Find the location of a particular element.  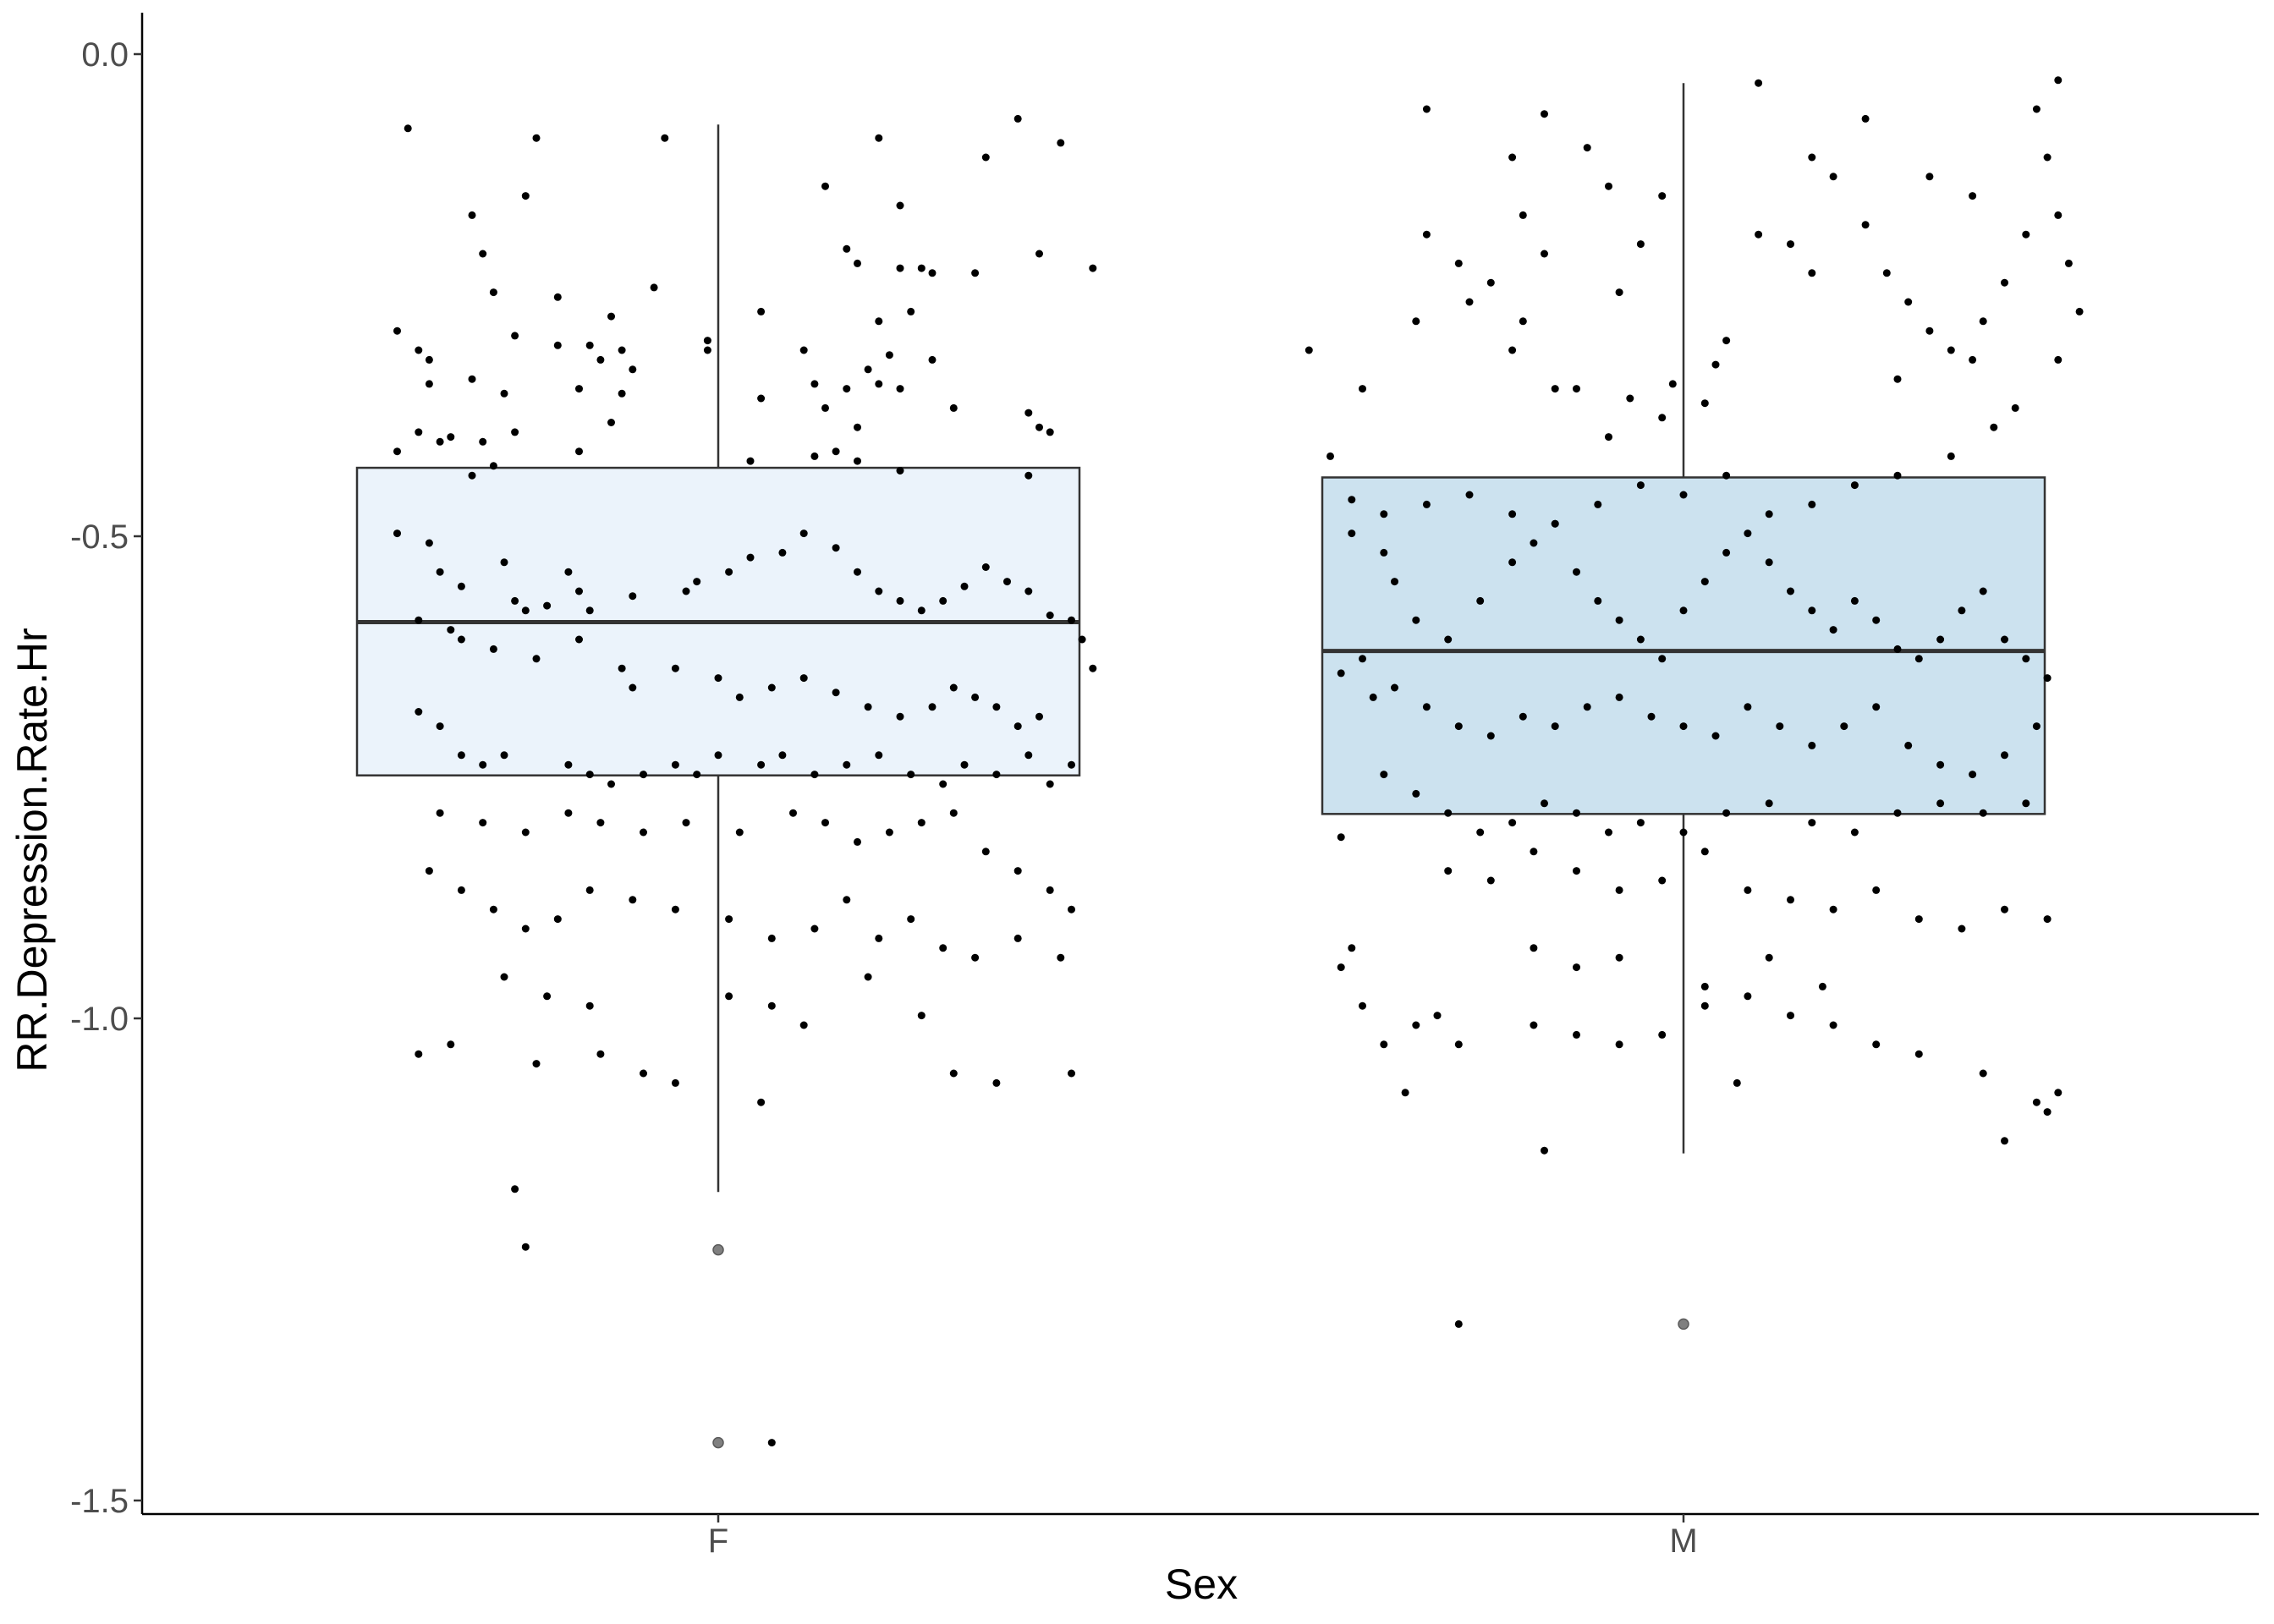

x-axis-title: Sex is located at coordinates (1202, 1585).